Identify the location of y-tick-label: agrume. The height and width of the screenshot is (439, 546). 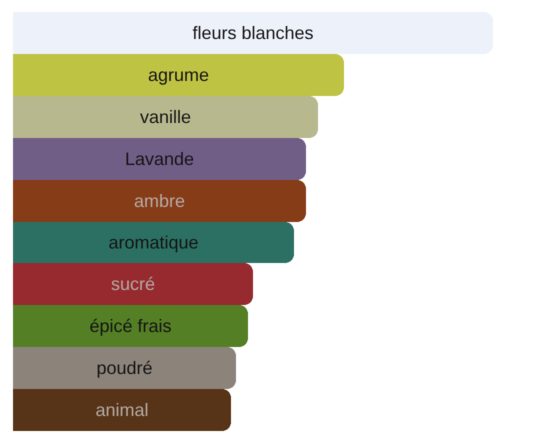
(179, 75).